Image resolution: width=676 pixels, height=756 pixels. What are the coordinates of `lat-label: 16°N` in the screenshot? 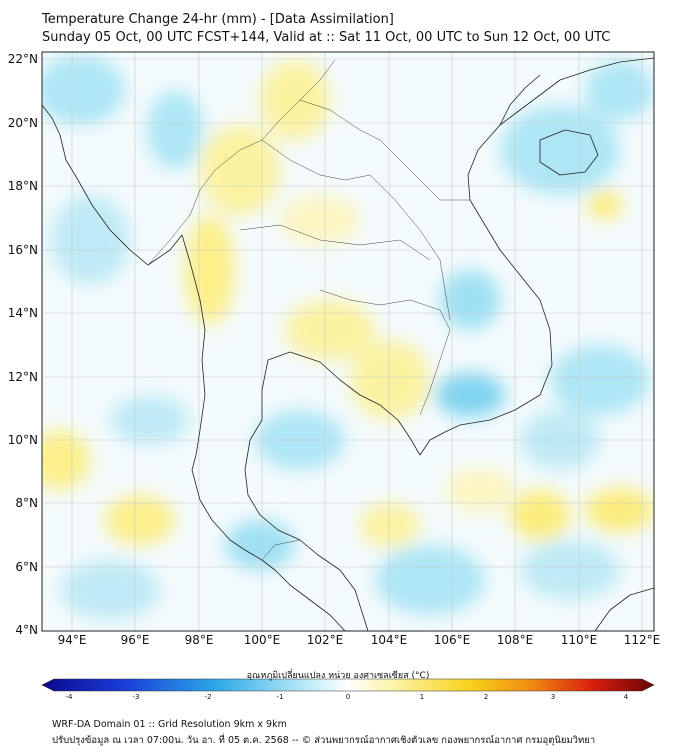 It's located at (22, 250).